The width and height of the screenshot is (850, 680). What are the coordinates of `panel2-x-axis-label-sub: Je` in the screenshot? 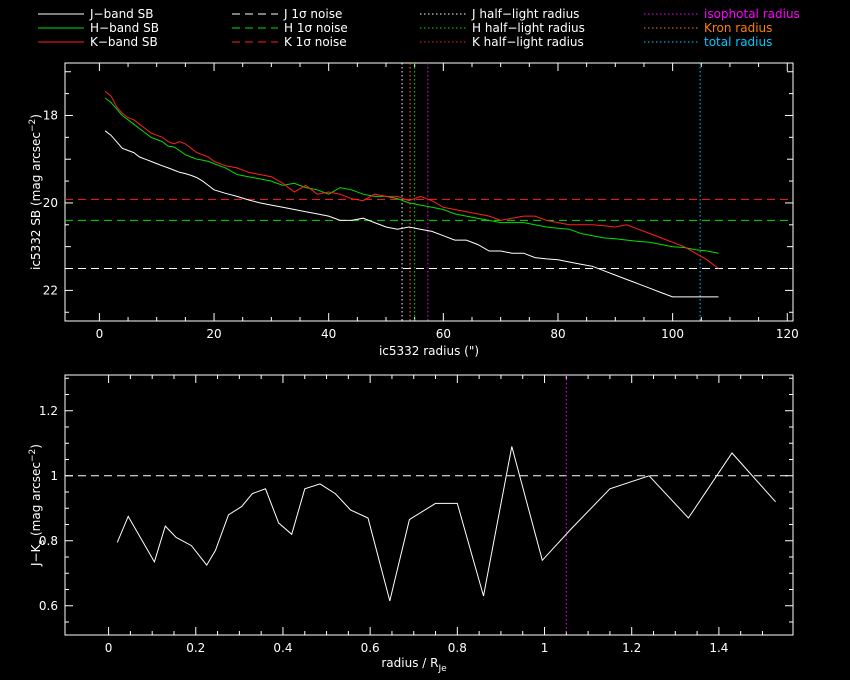 It's located at (442, 669).